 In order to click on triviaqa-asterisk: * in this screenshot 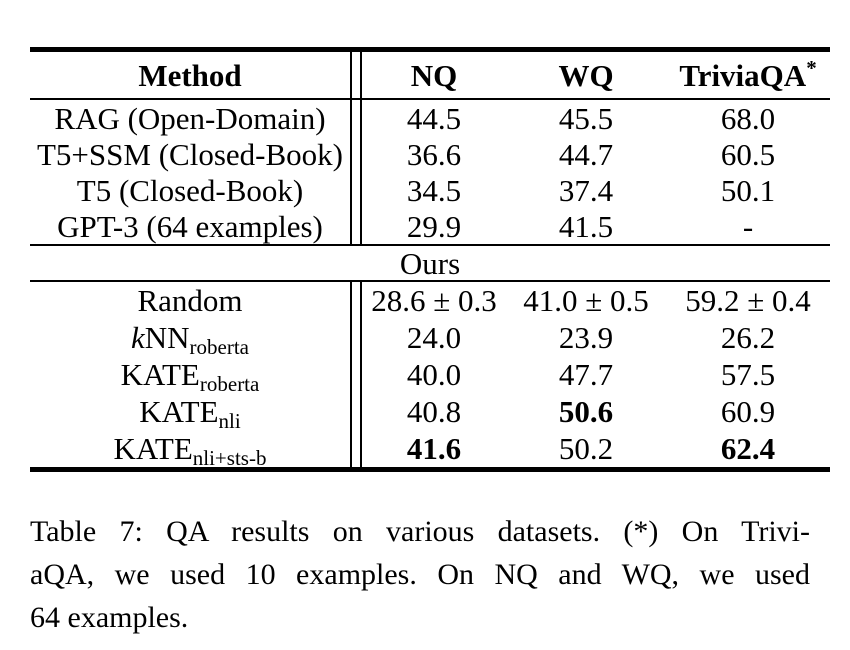, I will do `click(811, 67)`.